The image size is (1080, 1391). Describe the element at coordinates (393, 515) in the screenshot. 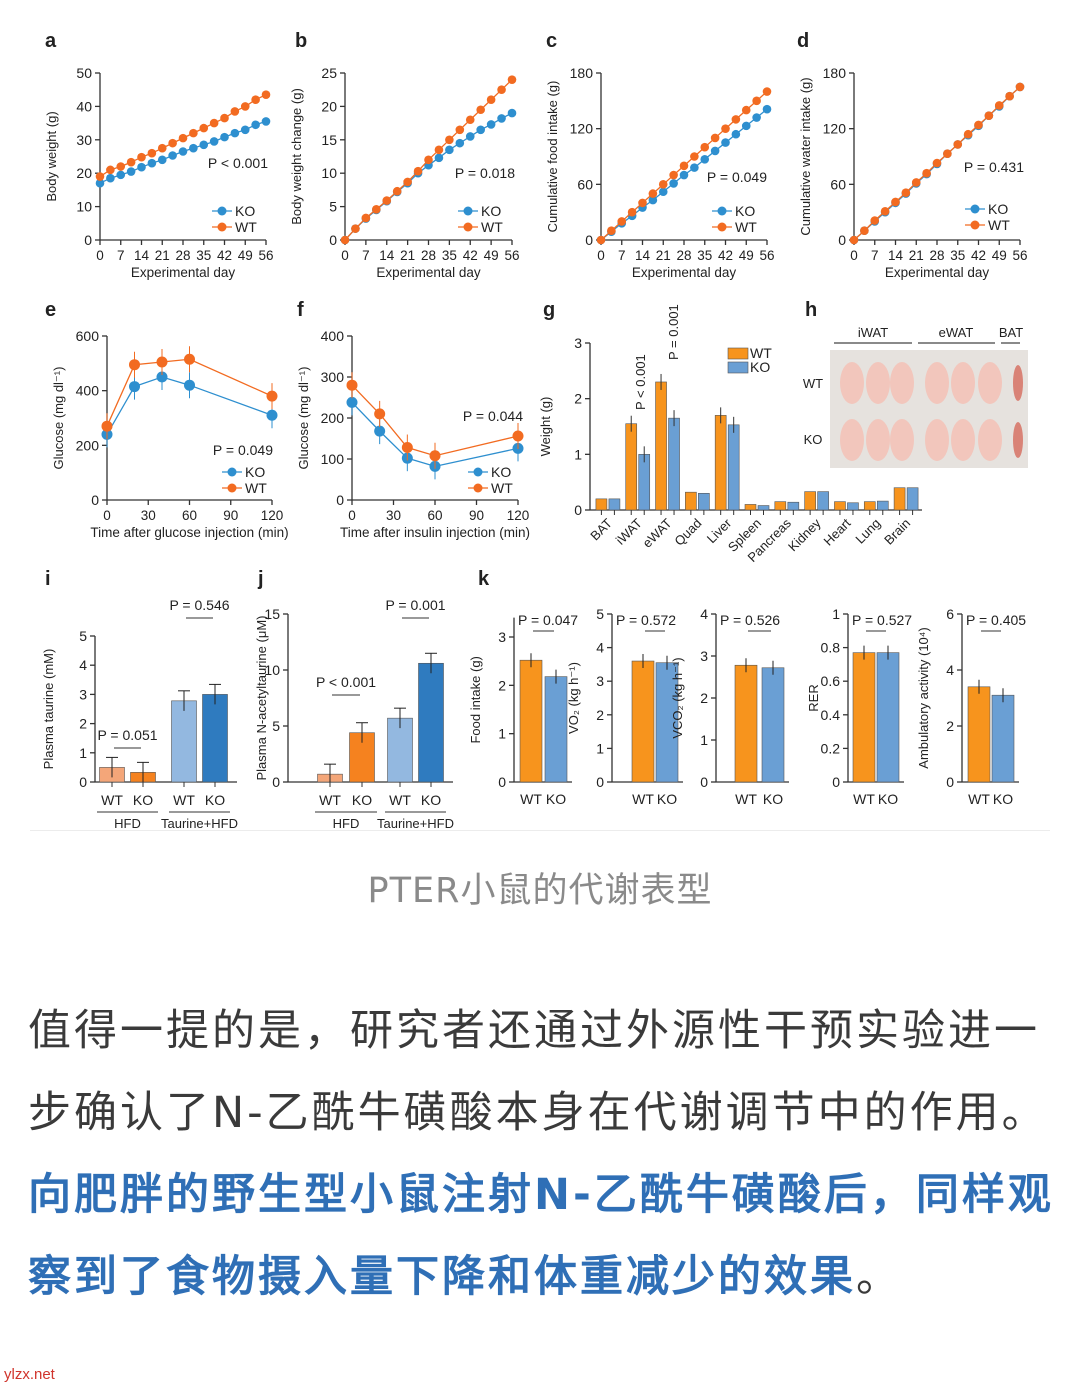

I see `x-tick-label: 30` at that location.